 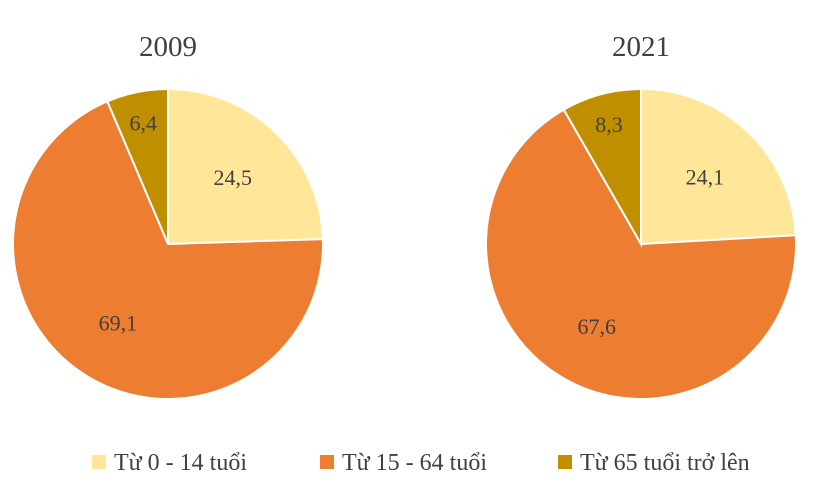 What do you see at coordinates (665, 463) in the screenshot?
I see `legend-label-2: Từ 65 tuổi trở lên` at bounding box center [665, 463].